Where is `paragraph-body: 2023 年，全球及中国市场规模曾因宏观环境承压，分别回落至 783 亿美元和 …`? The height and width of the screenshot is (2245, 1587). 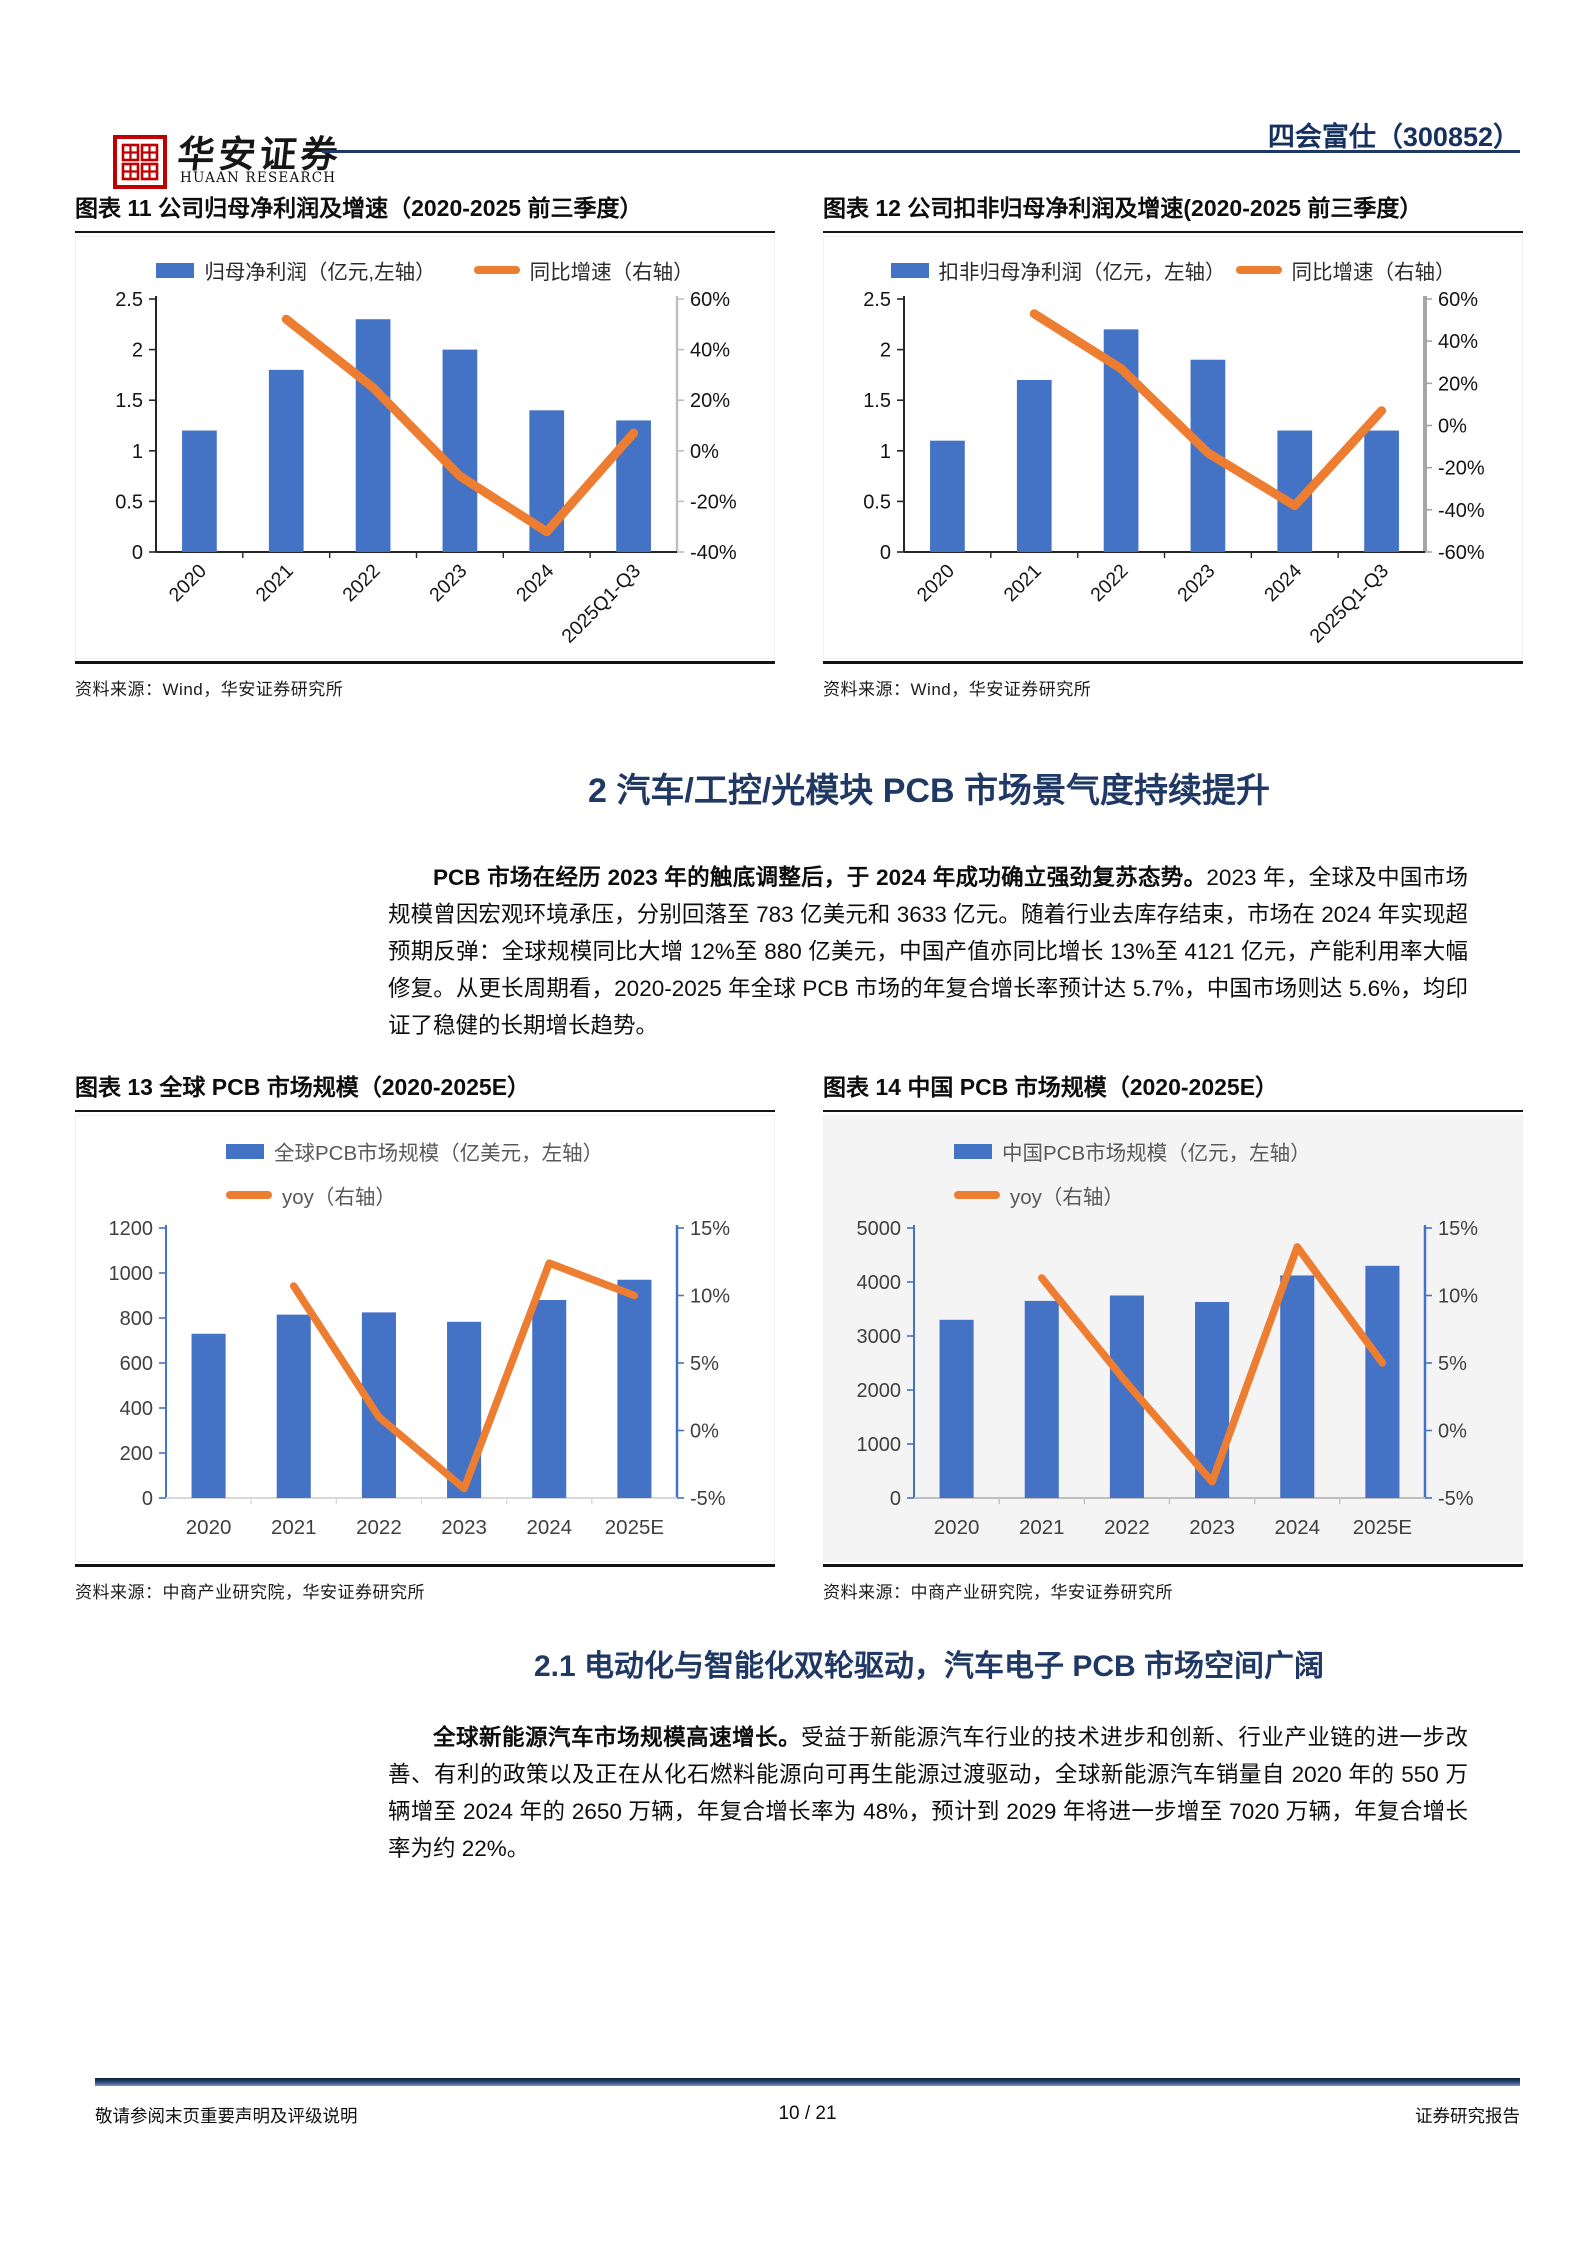 paragraph-body: 2023 年，全球及中国市场规模曾因宏观环境承压，分别回落至 783 亿美元和 … is located at coordinates (928, 951).